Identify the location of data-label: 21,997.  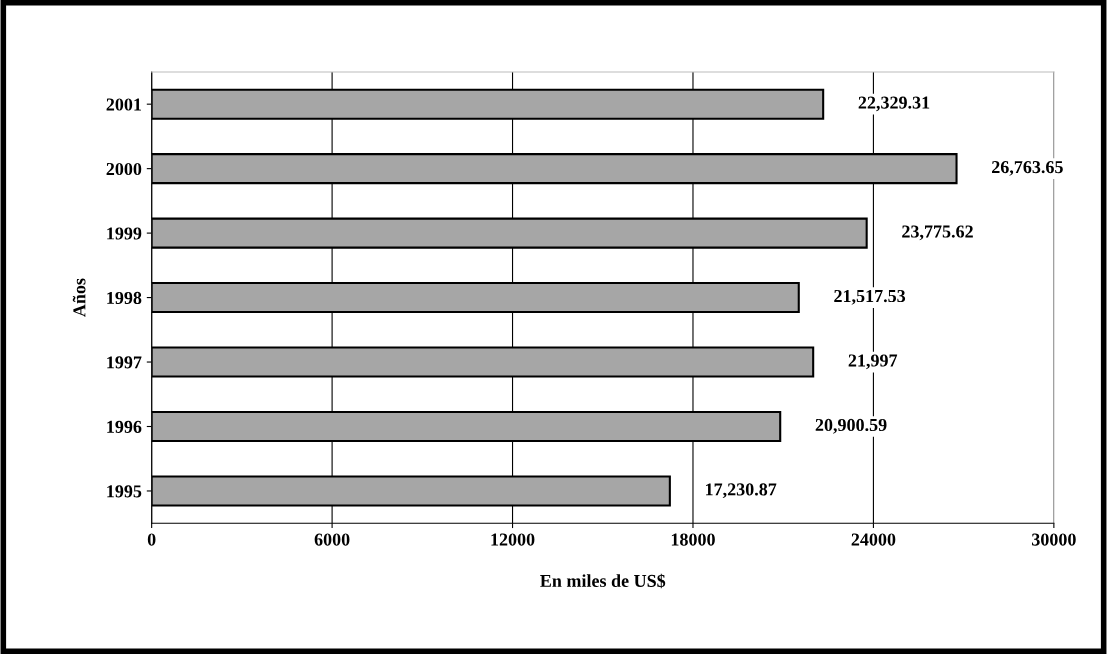
(873, 362).